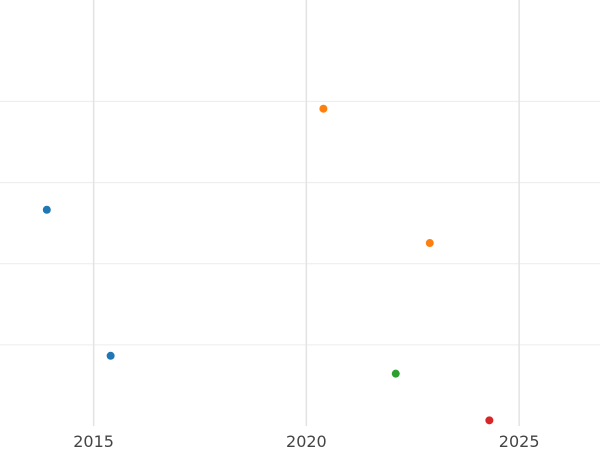 This screenshot has width=600, height=450. Describe the element at coordinates (519, 441) in the screenshot. I see `x-tick-label: 2025` at that location.